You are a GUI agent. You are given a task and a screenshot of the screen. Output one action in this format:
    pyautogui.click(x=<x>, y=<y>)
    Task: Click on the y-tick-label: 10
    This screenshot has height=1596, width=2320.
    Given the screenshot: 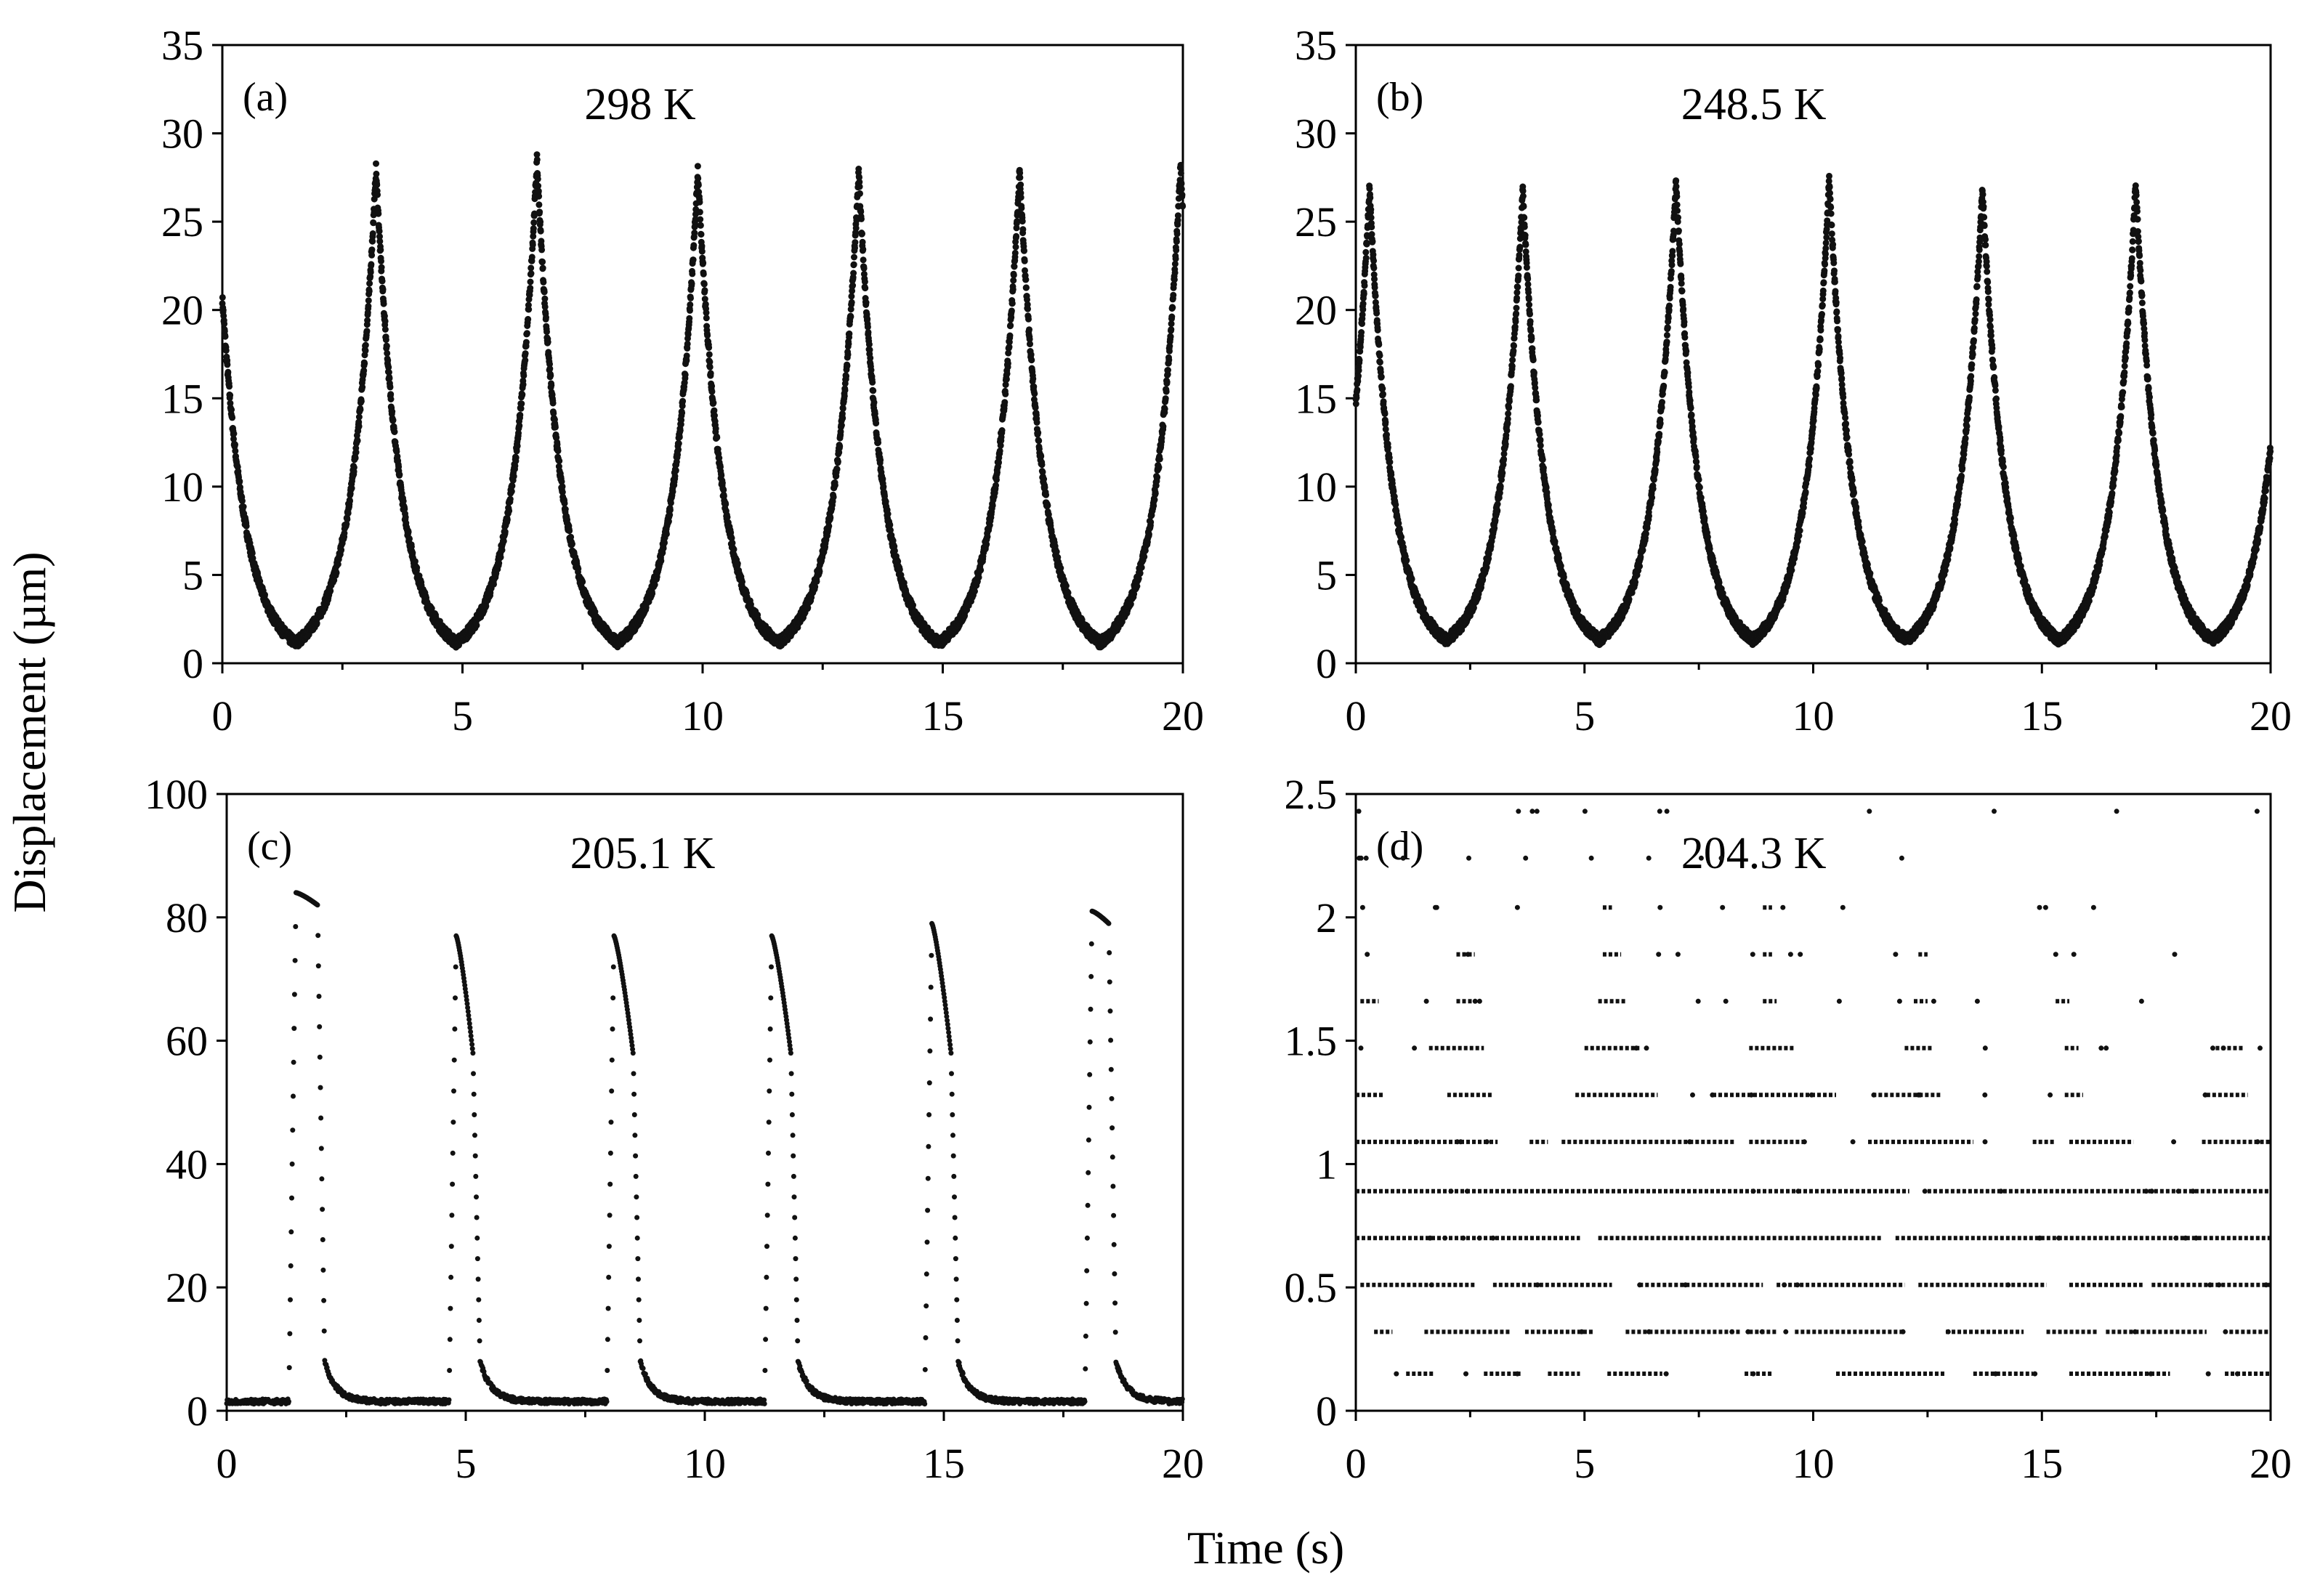 What is the action you would take?
    pyautogui.click(x=182, y=487)
    